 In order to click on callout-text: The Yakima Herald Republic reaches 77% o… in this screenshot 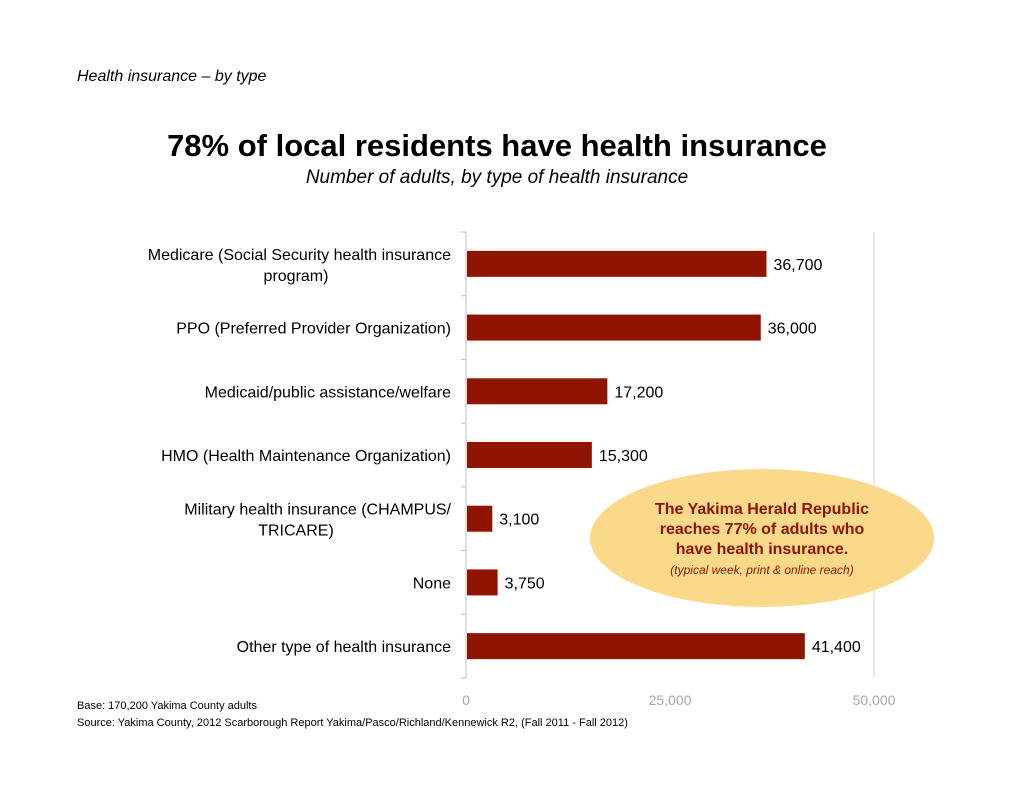, I will do `click(761, 529)`.